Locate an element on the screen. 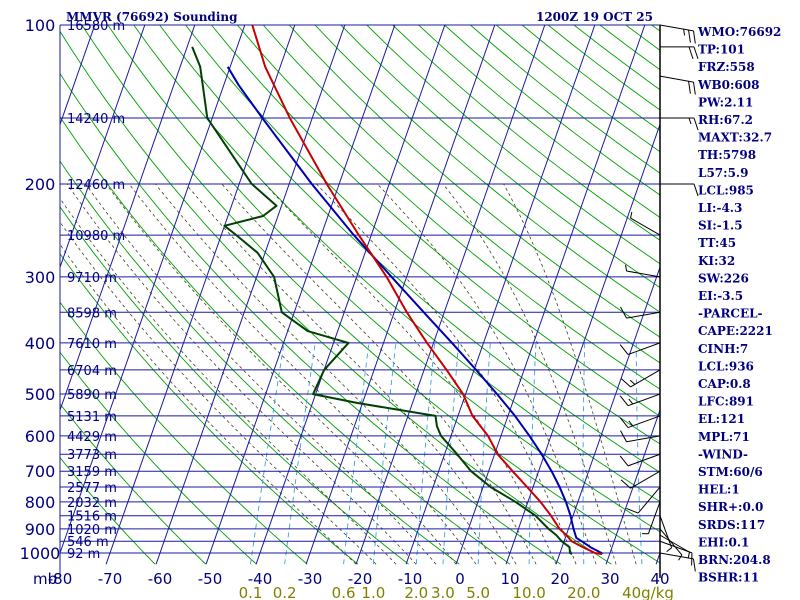 This screenshot has height=600, width=800. index-line: MAXT:32.7 is located at coordinates (735, 138).